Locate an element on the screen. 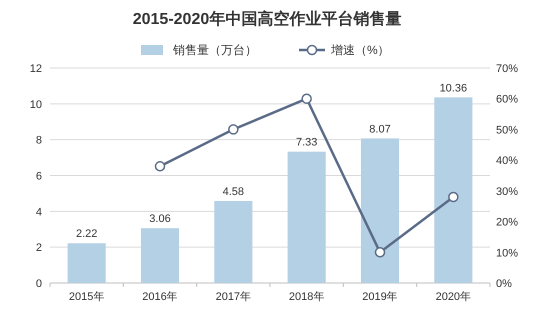  y-tick-label: 2 is located at coordinates (39, 248).